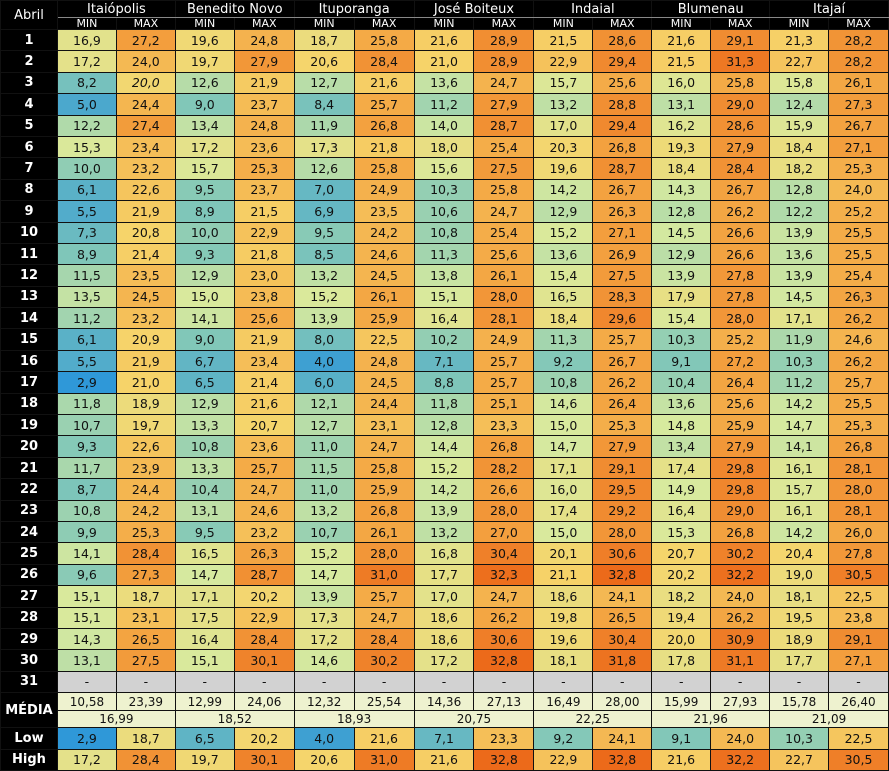 The height and width of the screenshot is (771, 889). What do you see at coordinates (740, 147) in the screenshot?
I see `temp-cell: 27,9` at bounding box center [740, 147].